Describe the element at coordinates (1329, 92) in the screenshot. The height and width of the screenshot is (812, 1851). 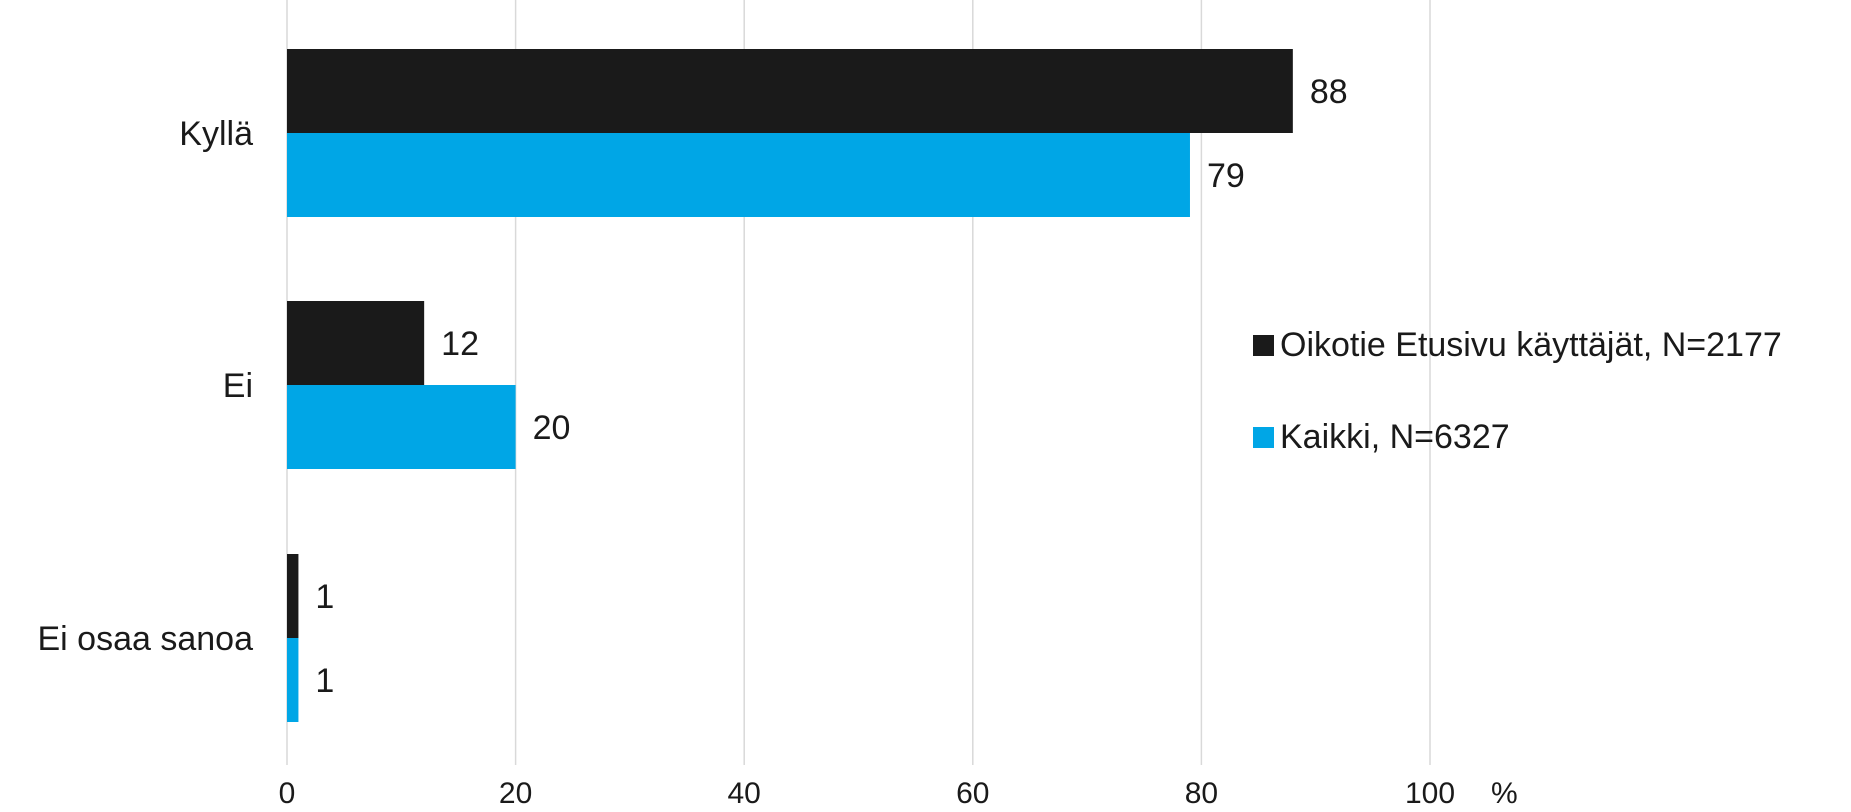
I see `data-label: 88` at that location.